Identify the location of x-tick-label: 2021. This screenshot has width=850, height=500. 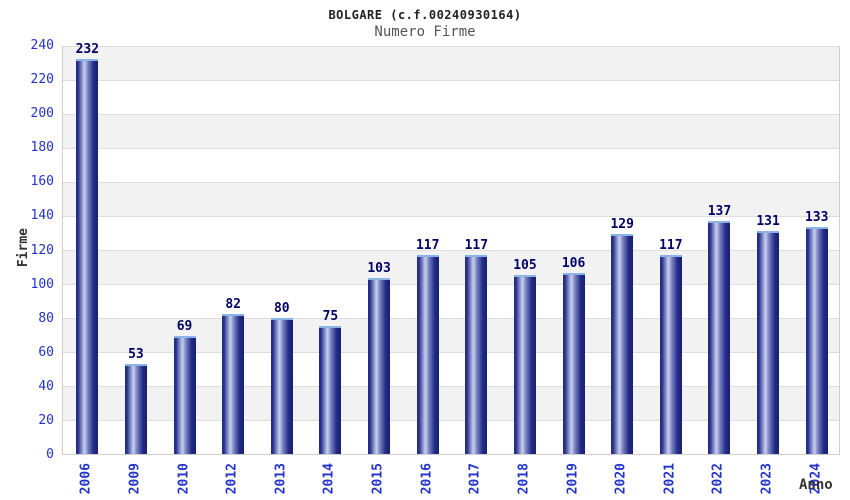
(670, 479).